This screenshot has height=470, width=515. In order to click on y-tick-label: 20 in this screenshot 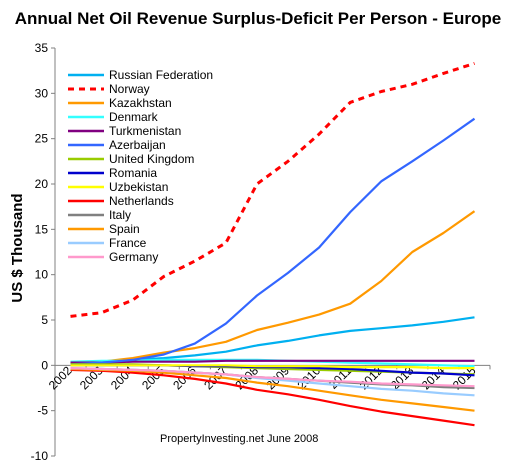, I will do `click(42, 184)`.